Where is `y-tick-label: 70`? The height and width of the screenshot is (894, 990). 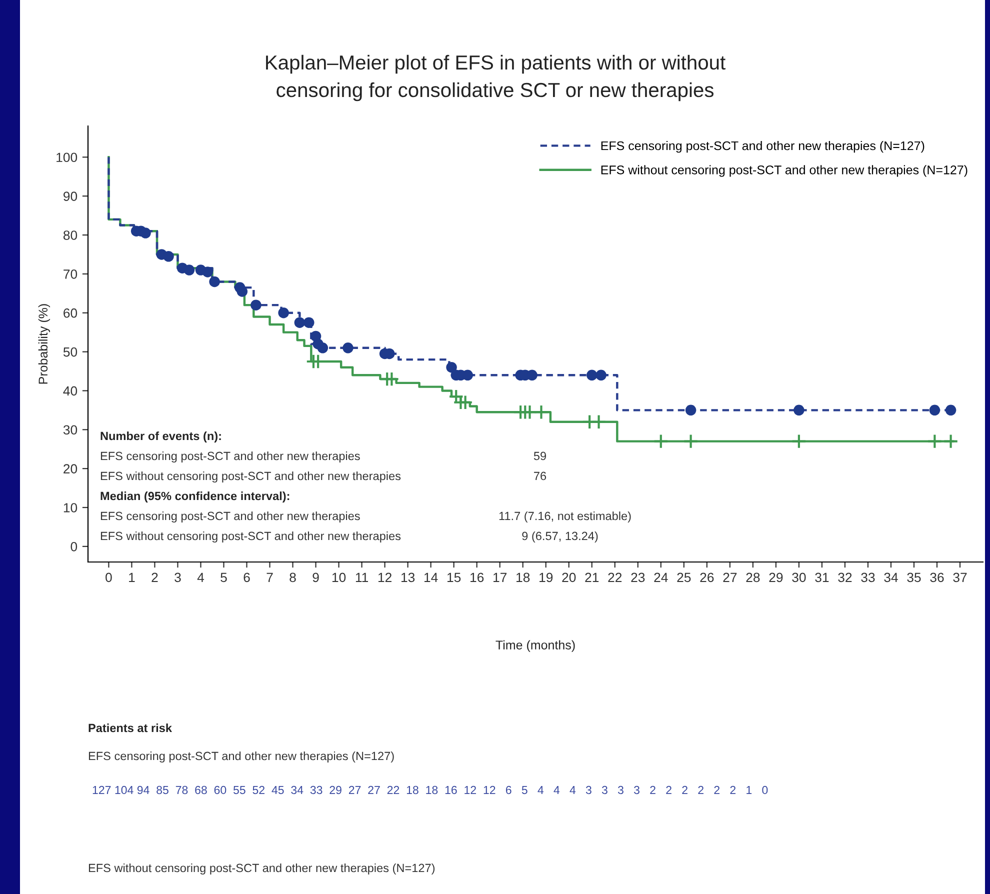 y-tick-label: 70 is located at coordinates (71, 274).